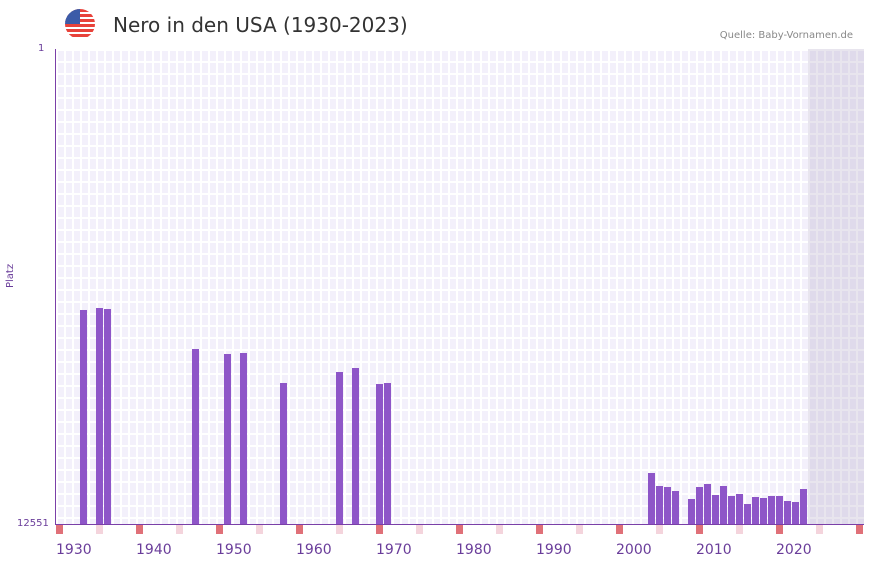 The width and height of the screenshot is (873, 567). What do you see at coordinates (259, 529) in the screenshot?
I see `year-marker-1953` at bounding box center [259, 529].